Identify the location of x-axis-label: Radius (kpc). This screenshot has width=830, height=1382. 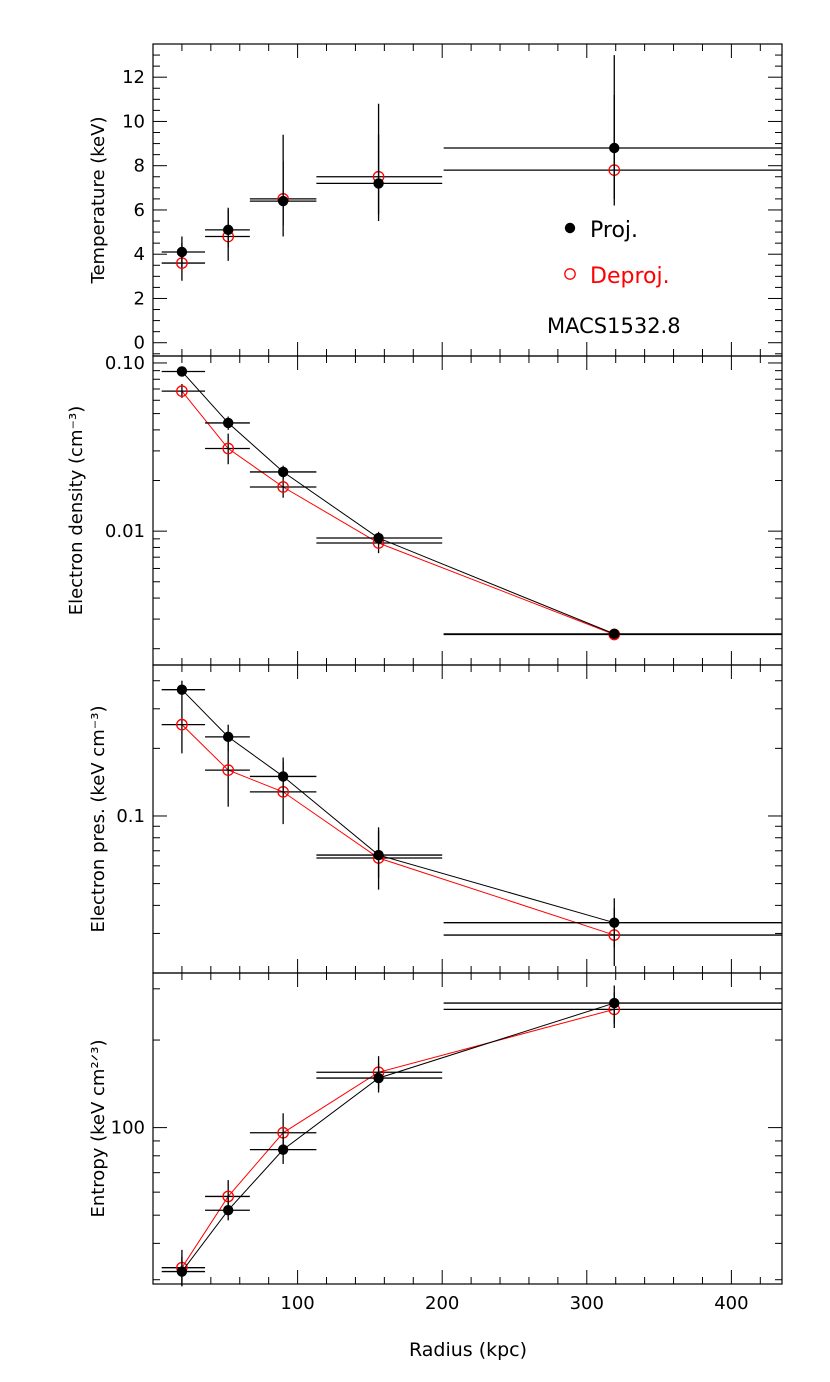
(468, 1350).